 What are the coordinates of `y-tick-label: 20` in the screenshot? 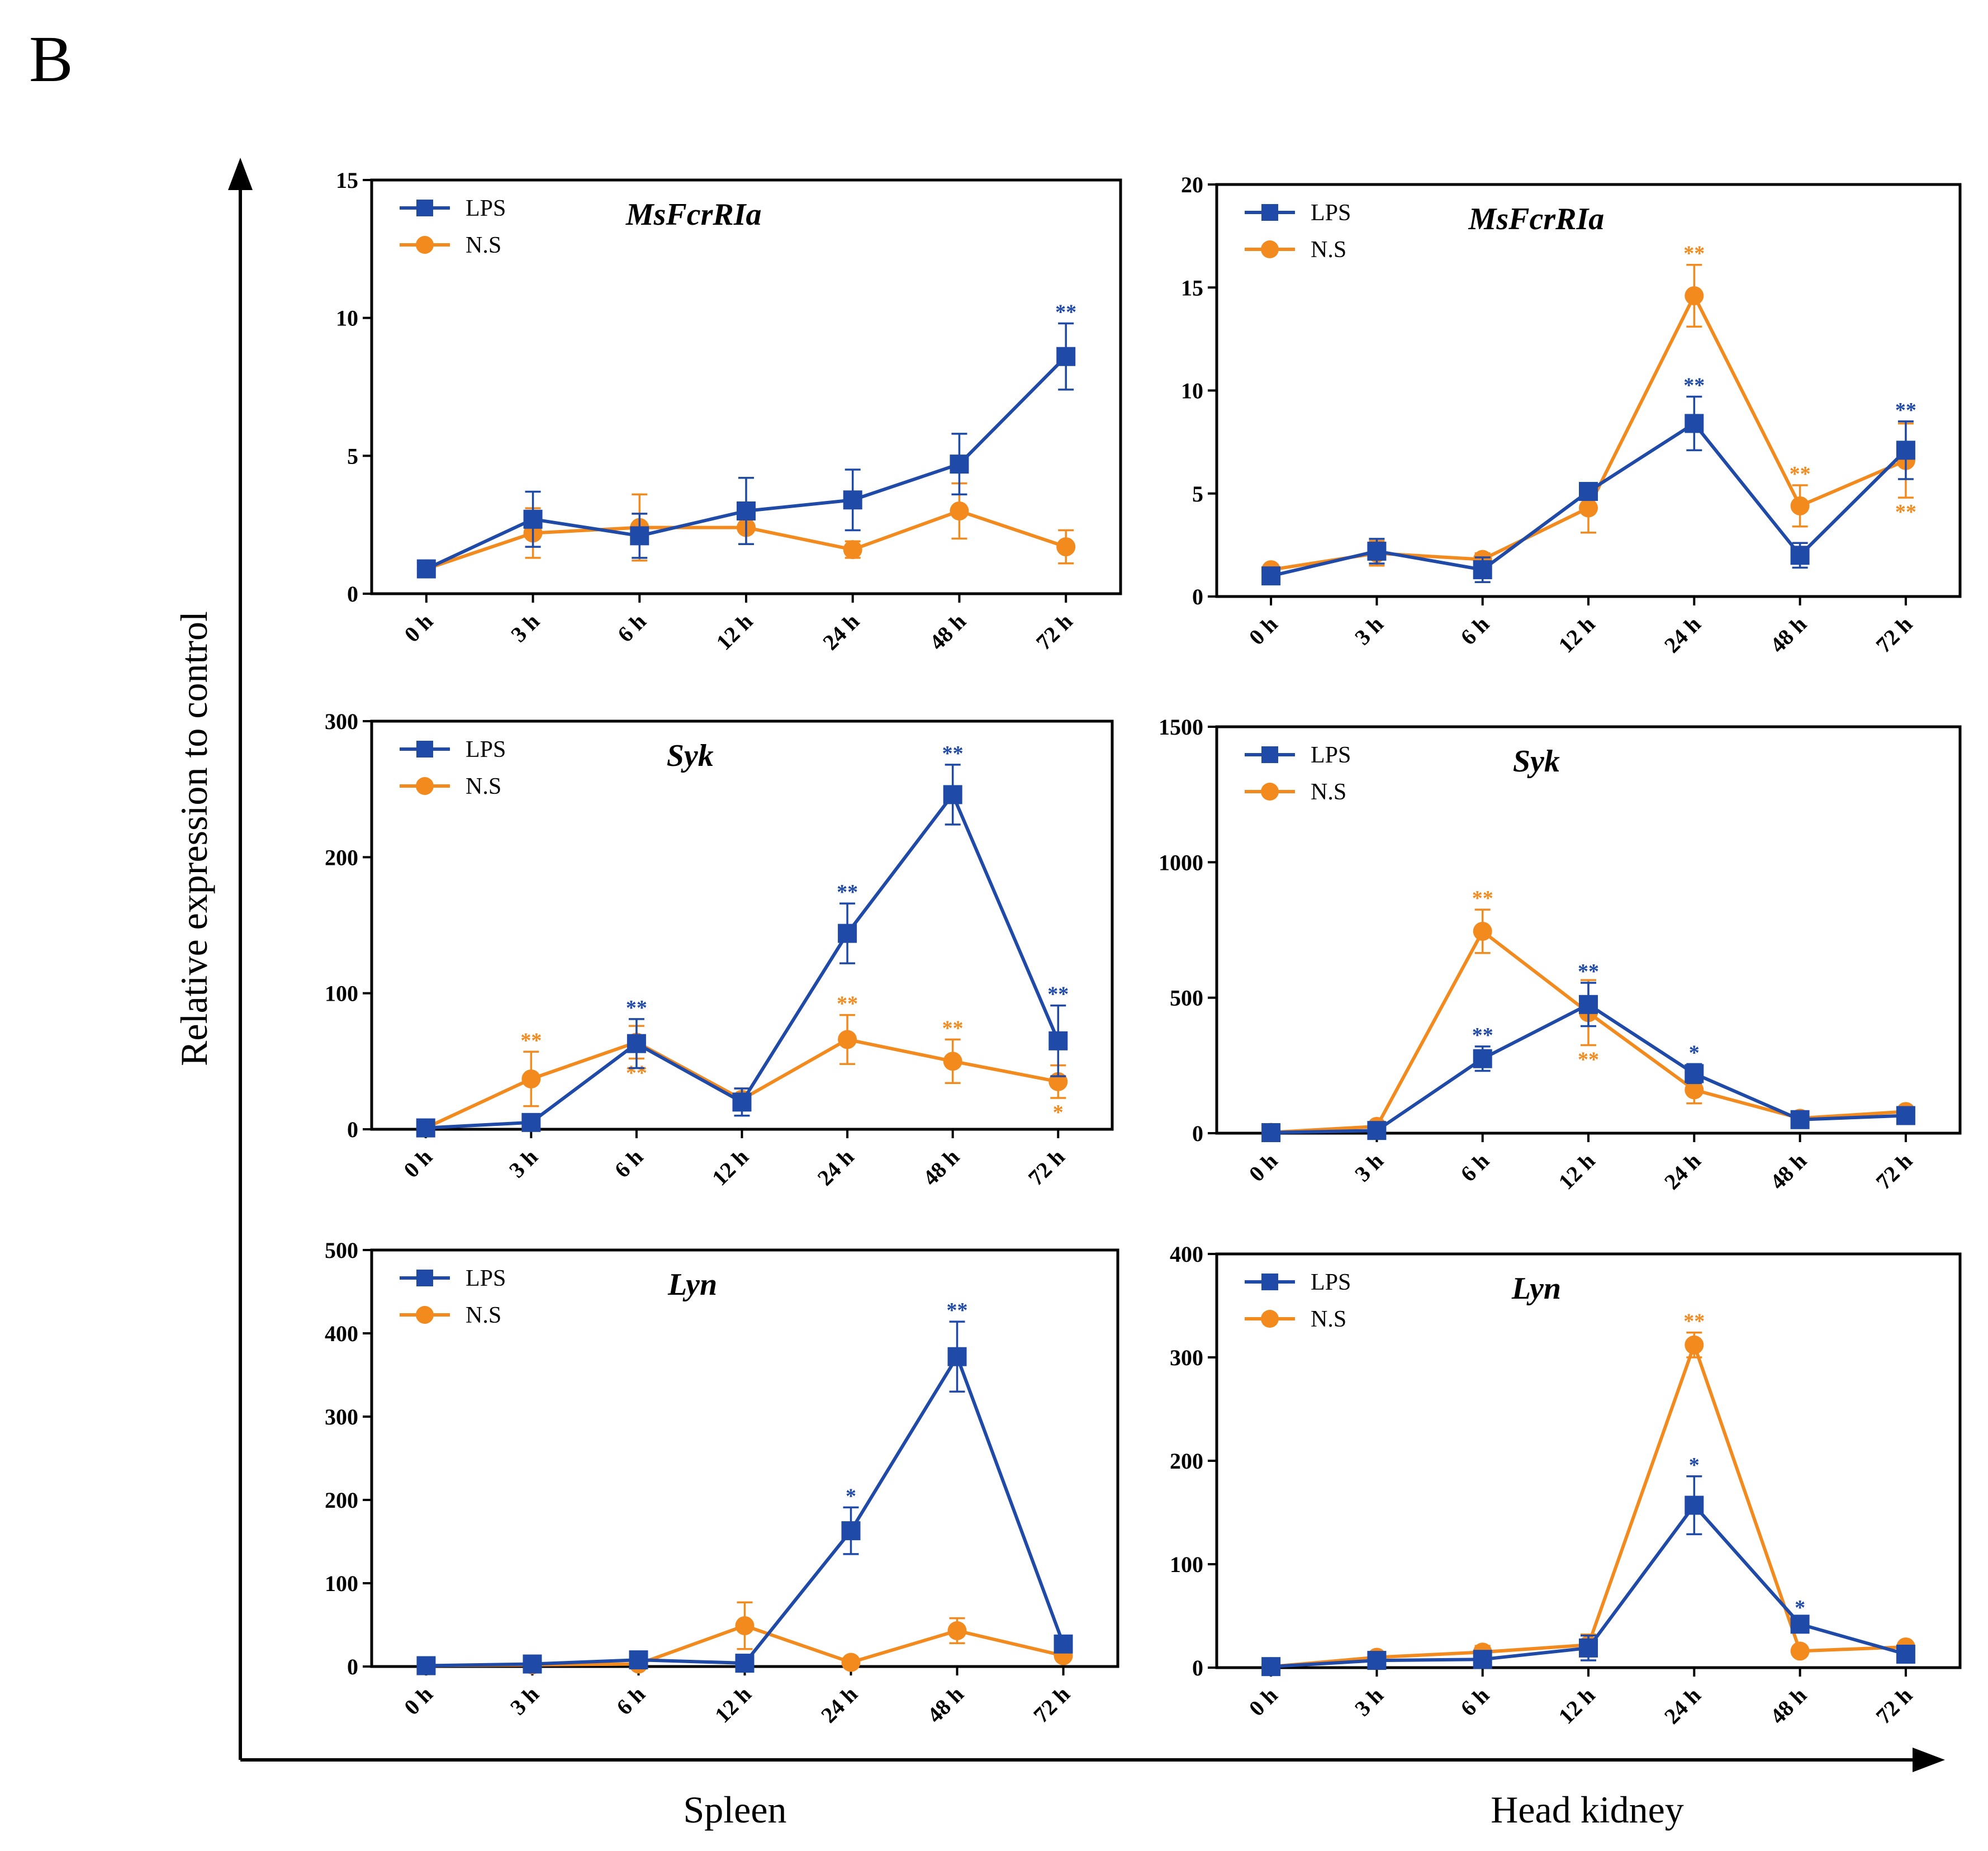 It's located at (1192, 184).